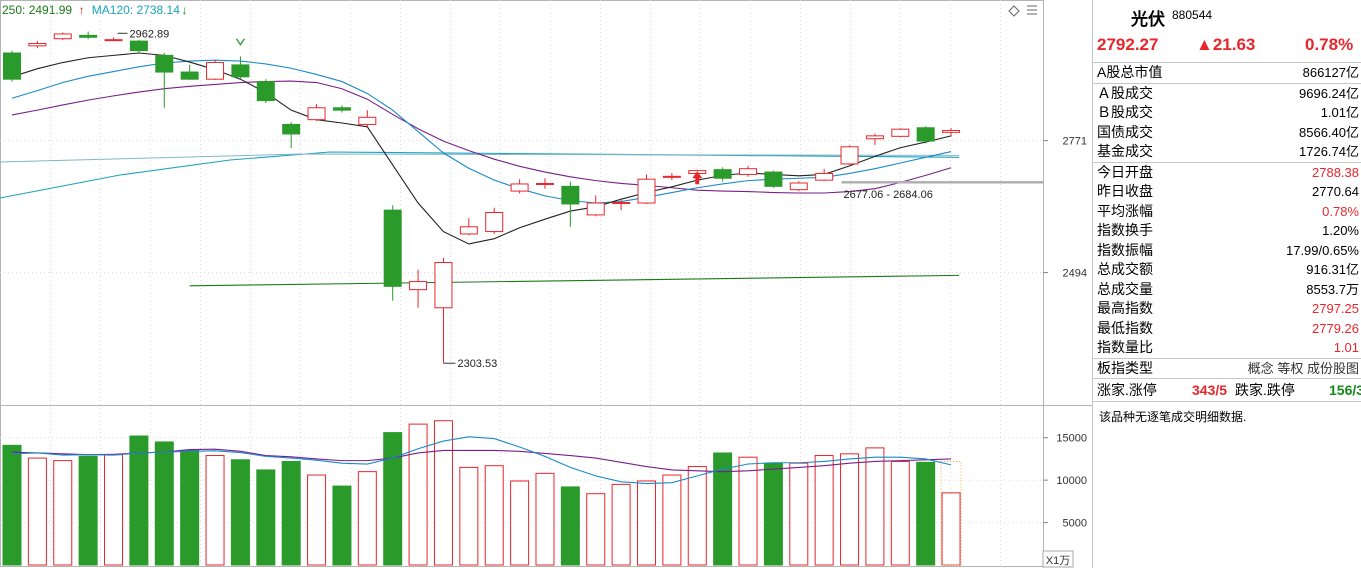 This screenshot has height=568, width=1361. Describe the element at coordinates (1125, 131) in the screenshot. I see `turnover-label: 国债成交` at that location.